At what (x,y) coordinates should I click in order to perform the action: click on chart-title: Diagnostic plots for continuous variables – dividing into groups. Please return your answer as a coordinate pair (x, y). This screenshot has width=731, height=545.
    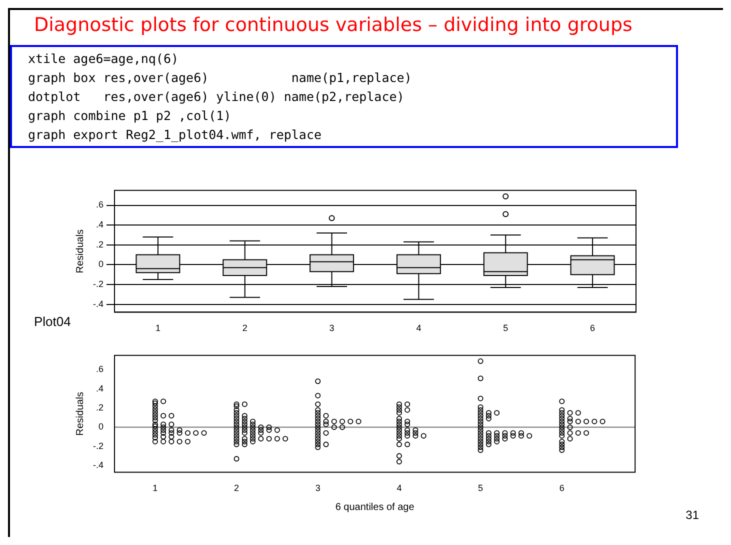
    Looking at the image, I should click on (333, 25).